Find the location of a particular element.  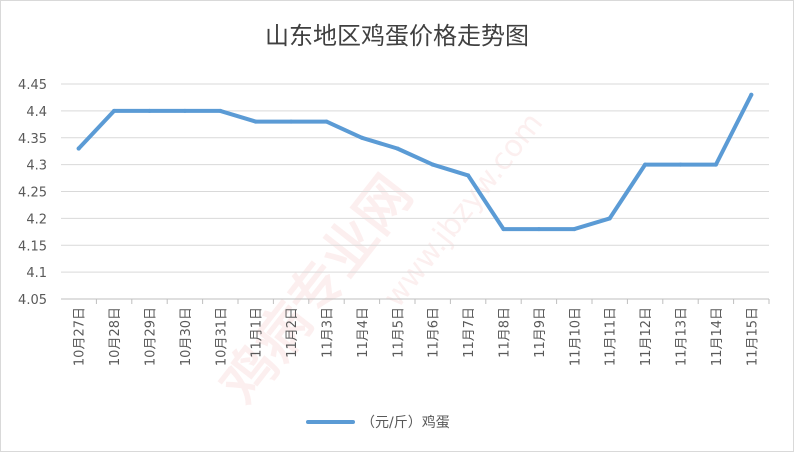

x-tick-label: 10月28日 is located at coordinates (115, 336).